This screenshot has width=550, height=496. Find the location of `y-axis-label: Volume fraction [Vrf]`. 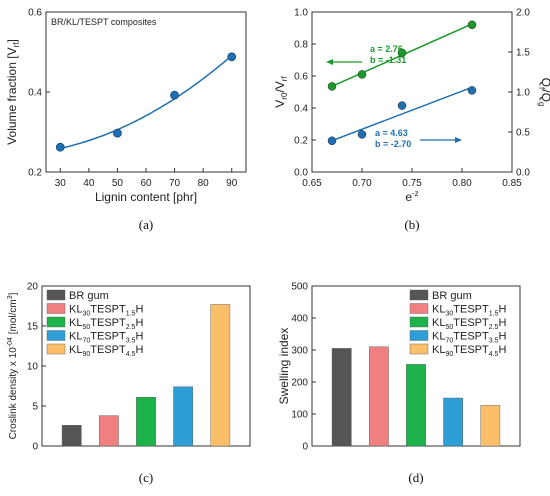

y-axis-label: Volume fraction [Vrf] is located at coordinates (13, 92).